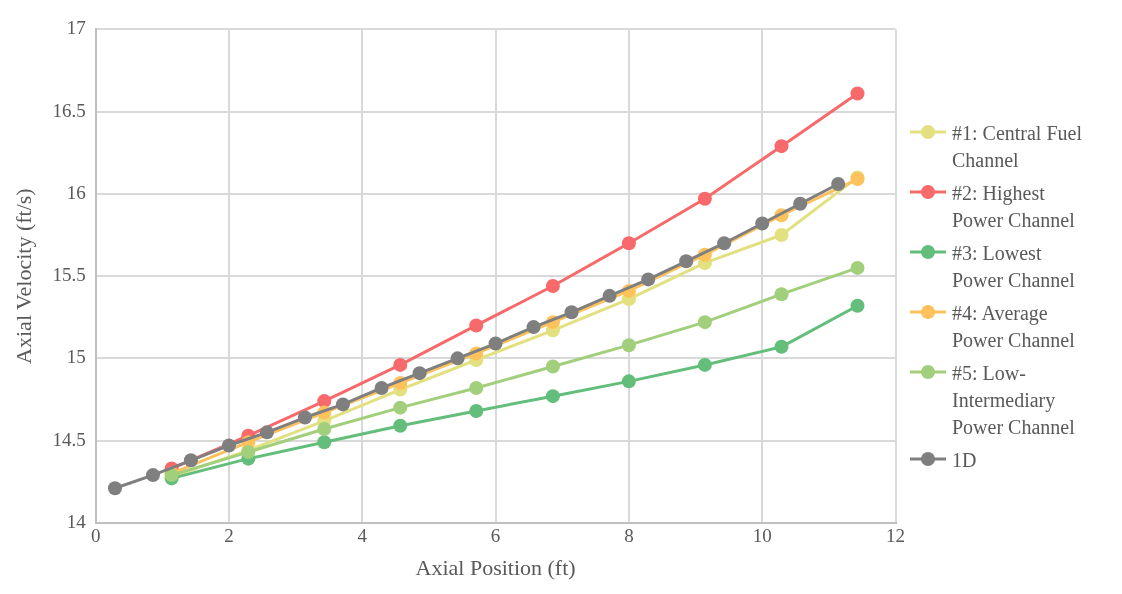  Describe the element at coordinates (895, 536) in the screenshot. I see `x-tick-label: 12` at that location.